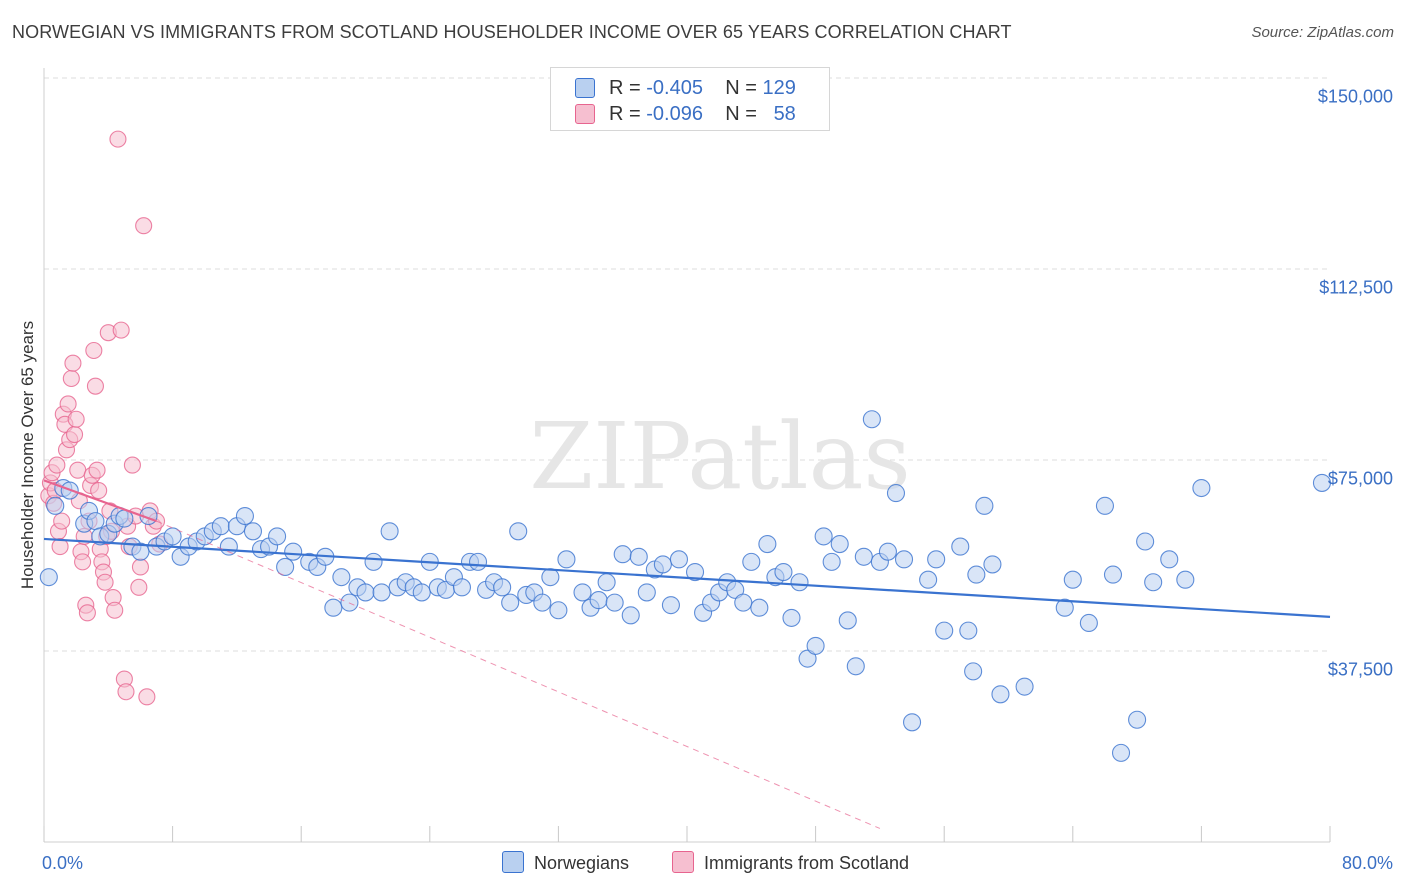 Image resolution: width=1406 pixels, height=892 pixels. Describe the element at coordinates (1355, 96) in the screenshot. I see `y-tick-label-150000: $150,000` at that location.